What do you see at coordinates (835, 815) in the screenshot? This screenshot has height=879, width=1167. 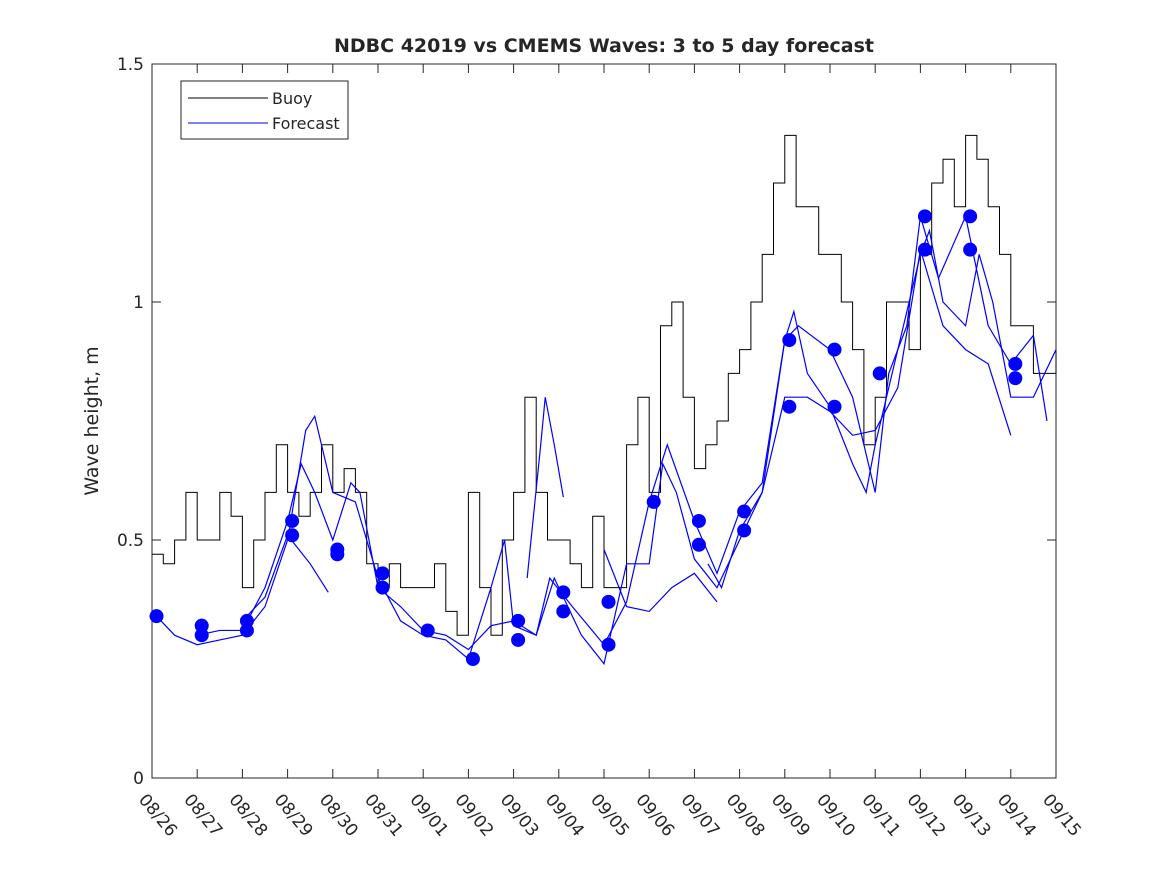 I see `x-tick-label: 09/10` at bounding box center [835, 815].